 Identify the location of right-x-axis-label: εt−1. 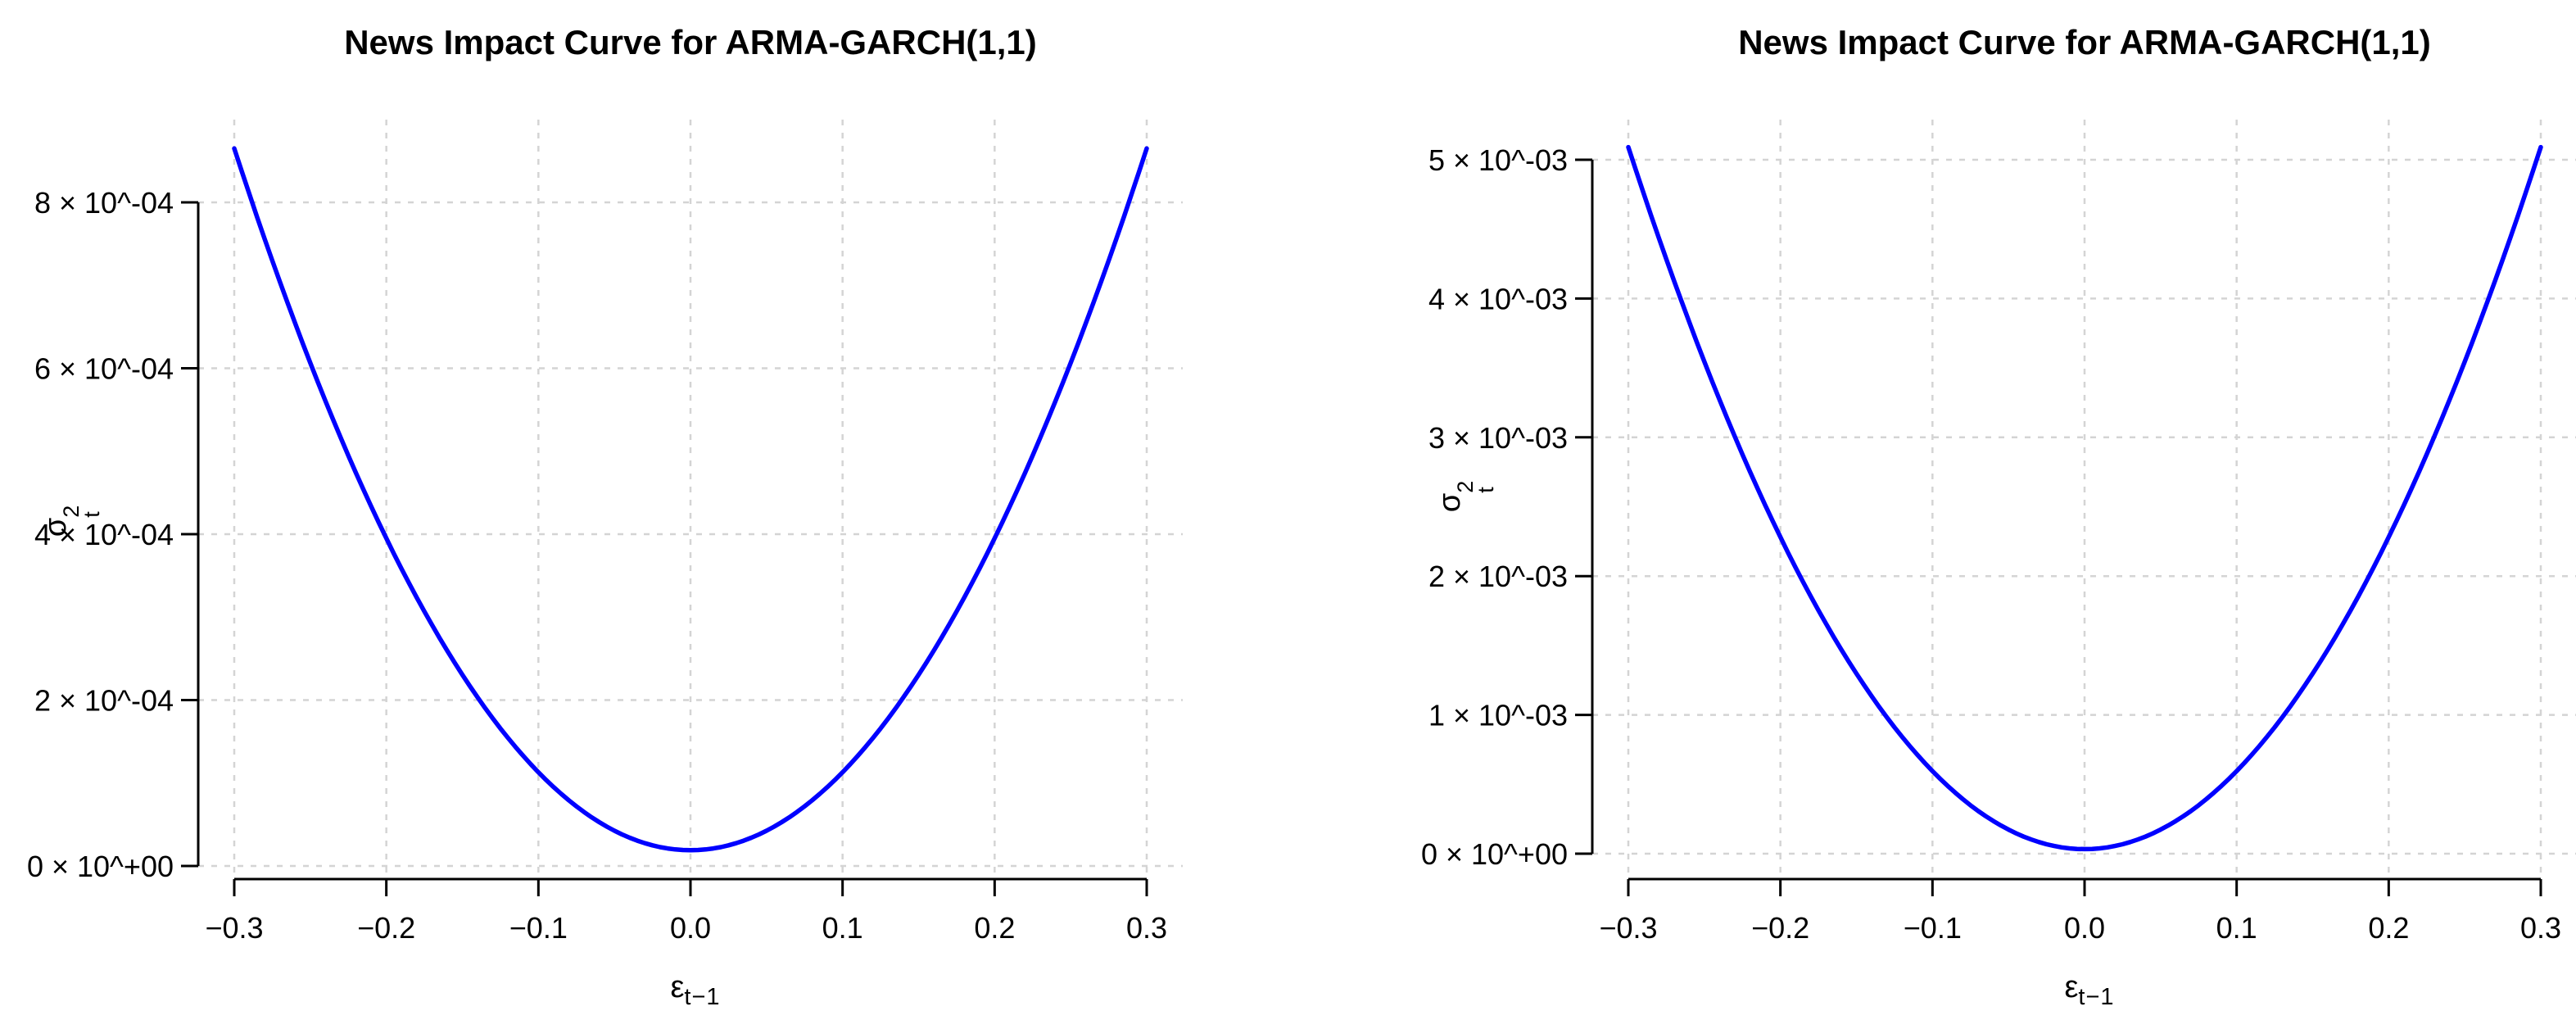
(2089, 991).